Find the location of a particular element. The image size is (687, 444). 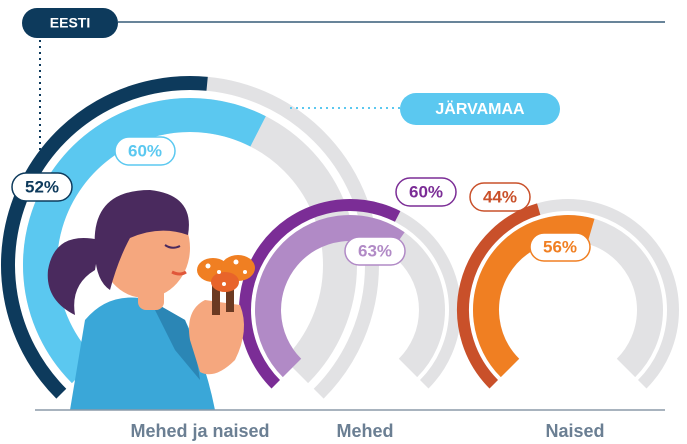

legend-label: EESTI is located at coordinates (70, 23).